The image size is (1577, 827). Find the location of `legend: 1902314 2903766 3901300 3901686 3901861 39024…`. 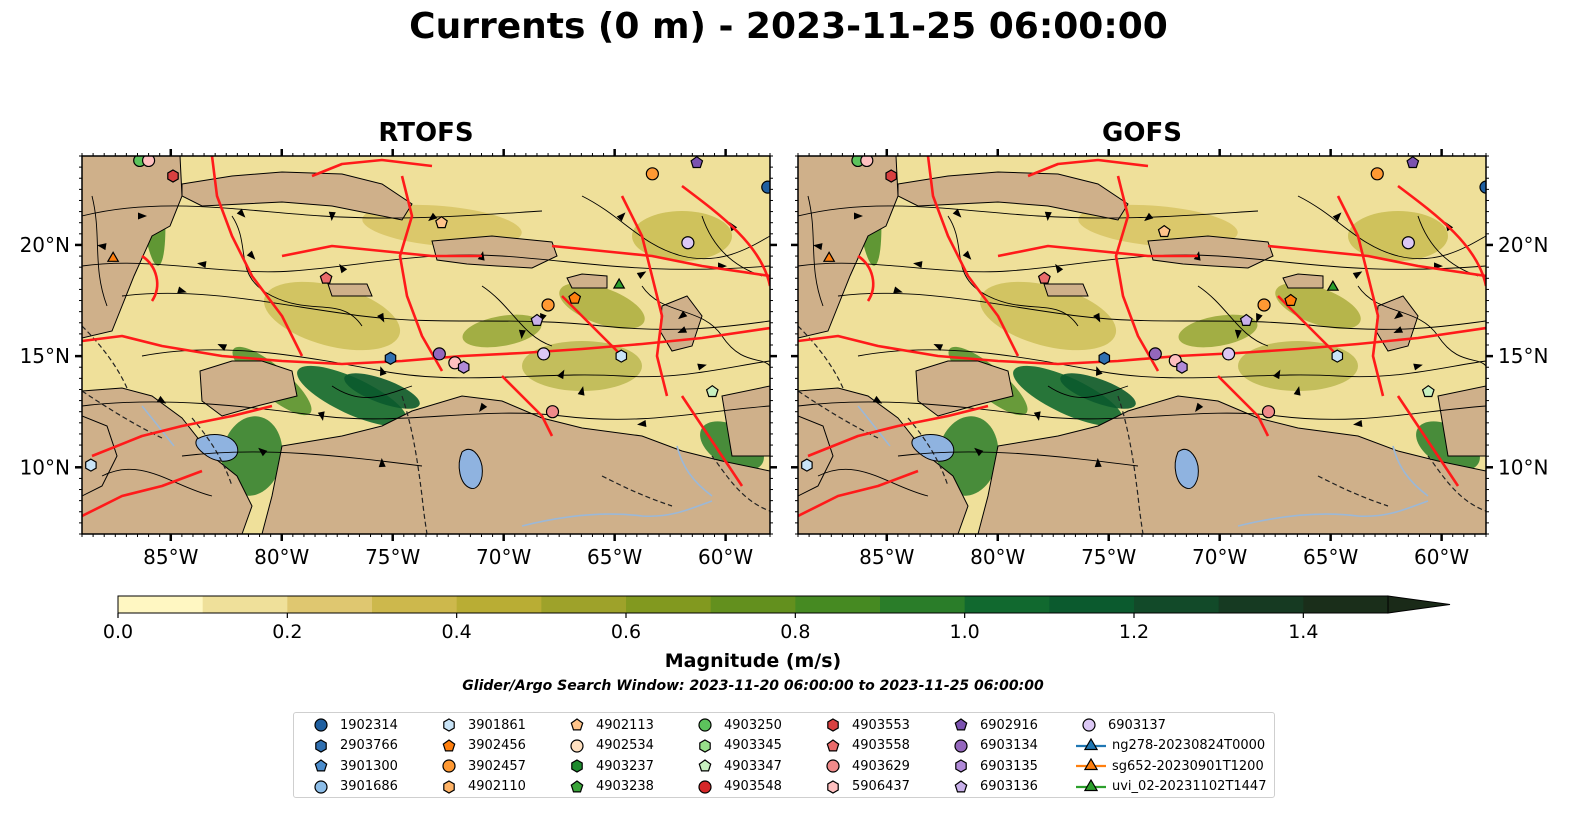

legend: 1902314 2903766 3901300 3901686 3901861 39024… is located at coordinates (784, 755).